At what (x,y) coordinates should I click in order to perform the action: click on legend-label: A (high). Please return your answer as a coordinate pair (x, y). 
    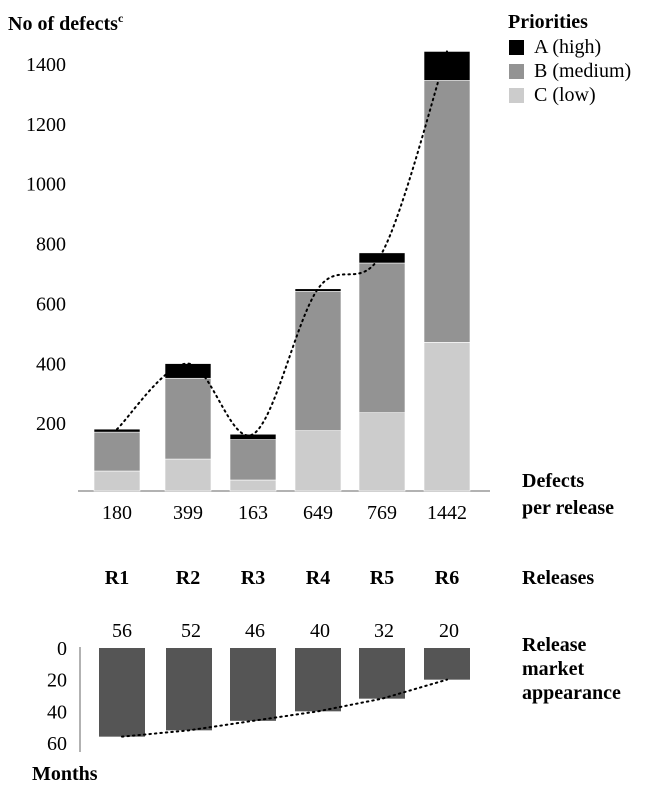
    Looking at the image, I should click on (567, 47).